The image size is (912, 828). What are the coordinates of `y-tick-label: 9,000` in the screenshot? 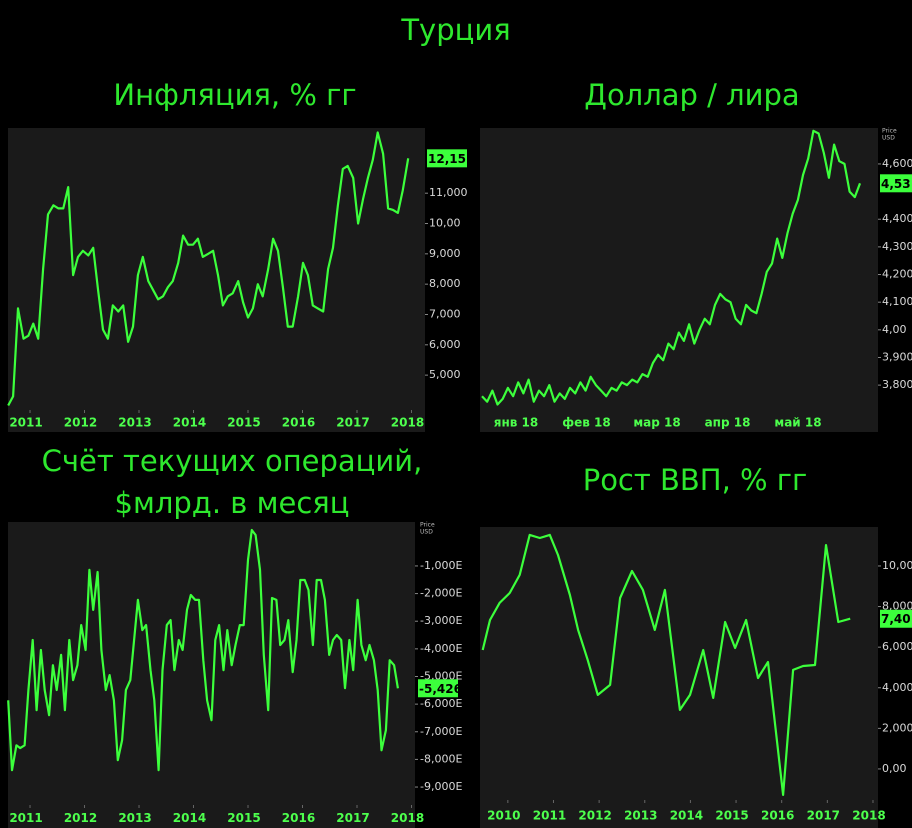 It's located at (445, 253).